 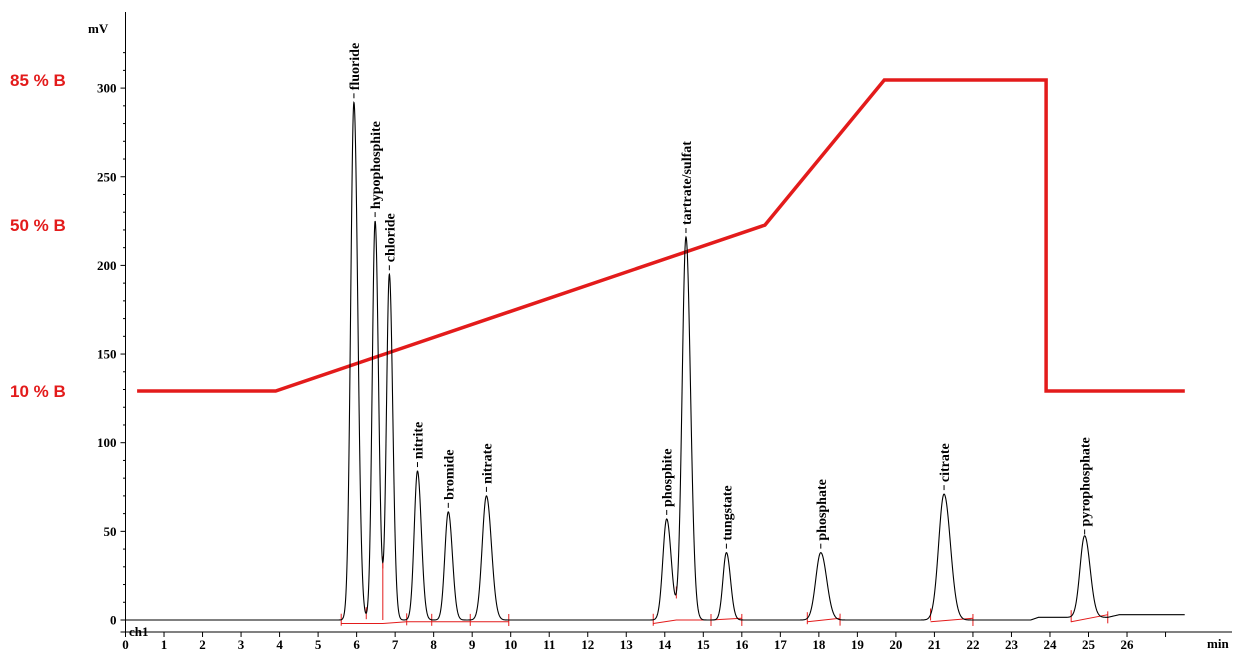 What do you see at coordinates (376, 165) in the screenshot?
I see `peak-label: hypophosphite` at bounding box center [376, 165].